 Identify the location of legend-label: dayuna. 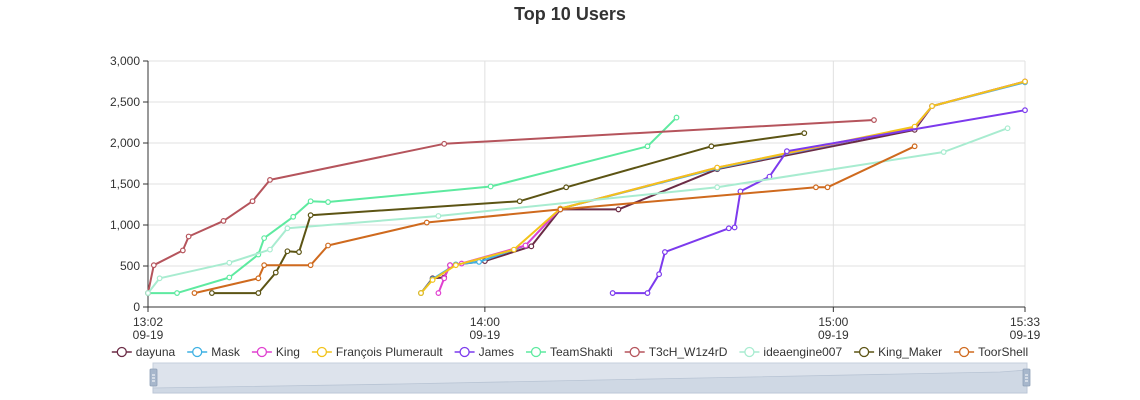
(156, 352).